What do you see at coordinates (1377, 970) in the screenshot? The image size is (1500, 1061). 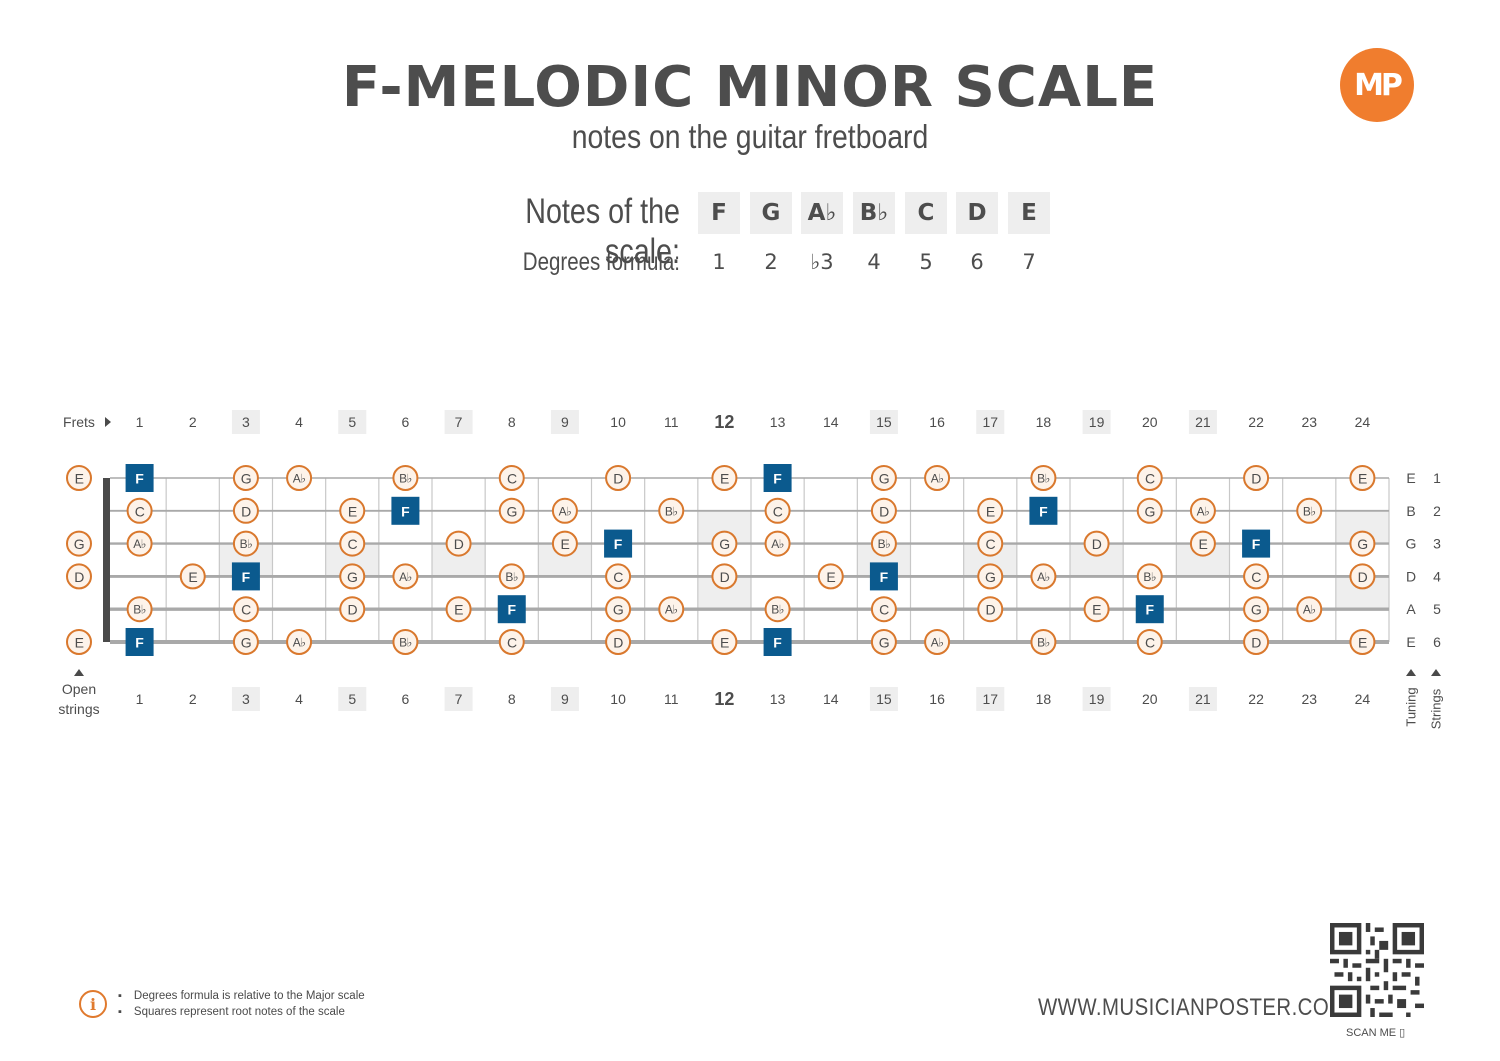 I see `qr-code-icon` at bounding box center [1377, 970].